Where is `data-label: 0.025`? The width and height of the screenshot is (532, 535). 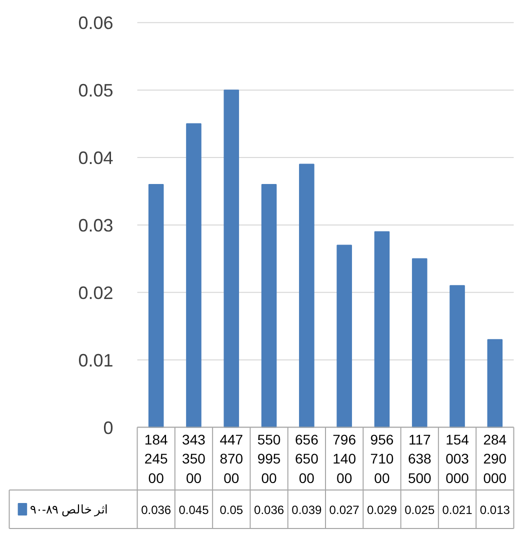 data-label: 0.025 is located at coordinates (419, 509).